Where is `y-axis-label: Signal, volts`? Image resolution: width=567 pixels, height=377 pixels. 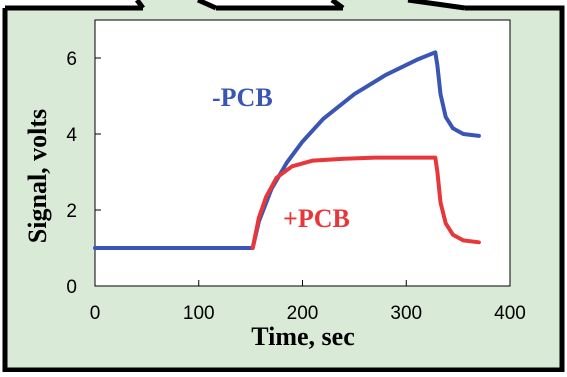
y-axis-label: Signal, volts is located at coordinates (37, 176).